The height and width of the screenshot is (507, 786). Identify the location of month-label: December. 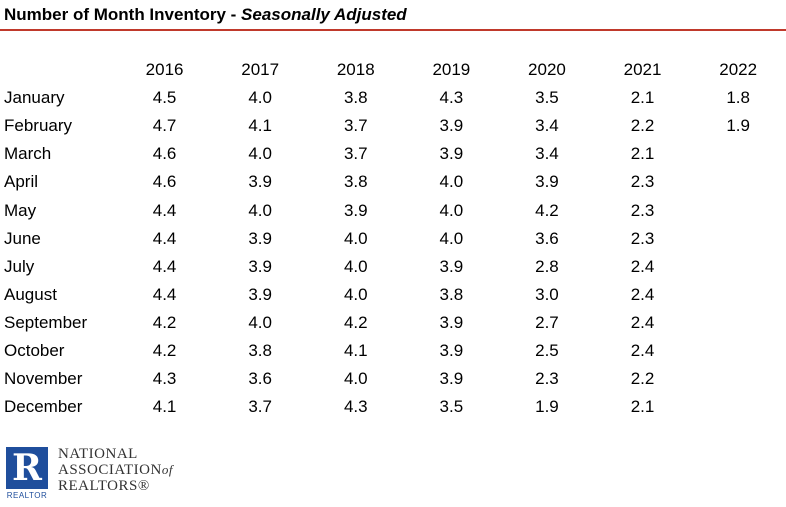
(43, 407).